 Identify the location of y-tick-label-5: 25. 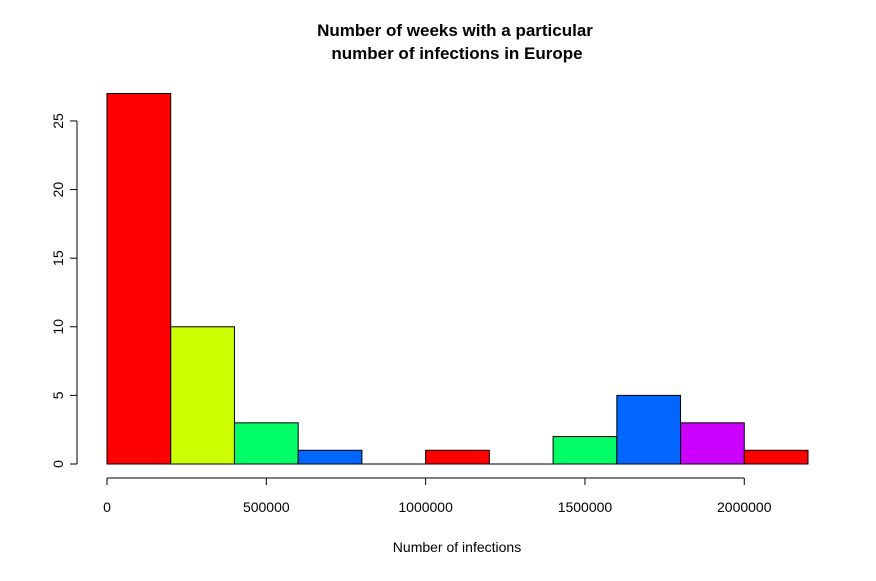
(58, 121).